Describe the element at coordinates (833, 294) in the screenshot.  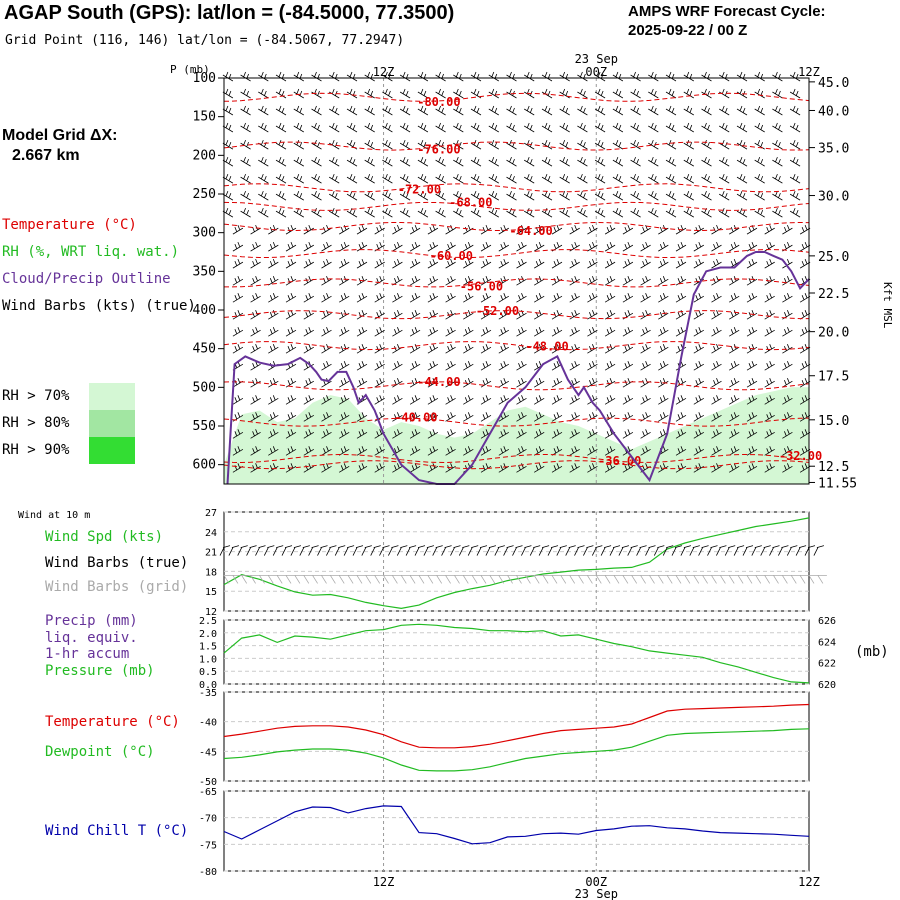
I see `height-tick-label: 22.5` at that location.